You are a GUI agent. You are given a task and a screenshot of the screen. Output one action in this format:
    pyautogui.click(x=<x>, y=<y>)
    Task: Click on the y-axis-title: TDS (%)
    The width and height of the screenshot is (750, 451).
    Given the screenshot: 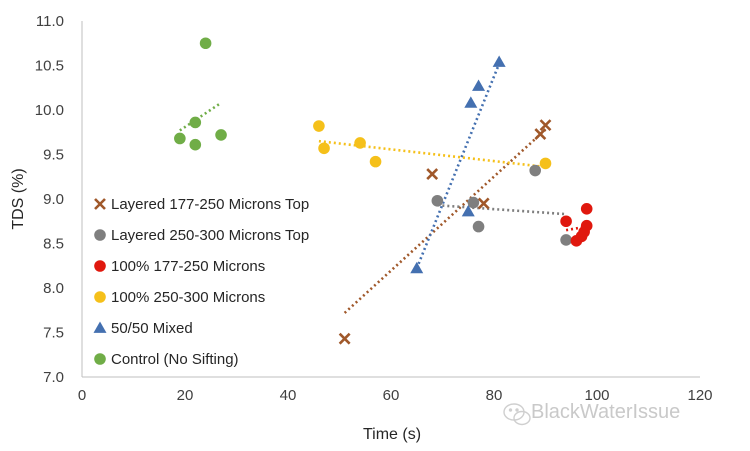 What is the action you would take?
    pyautogui.click(x=18, y=198)
    